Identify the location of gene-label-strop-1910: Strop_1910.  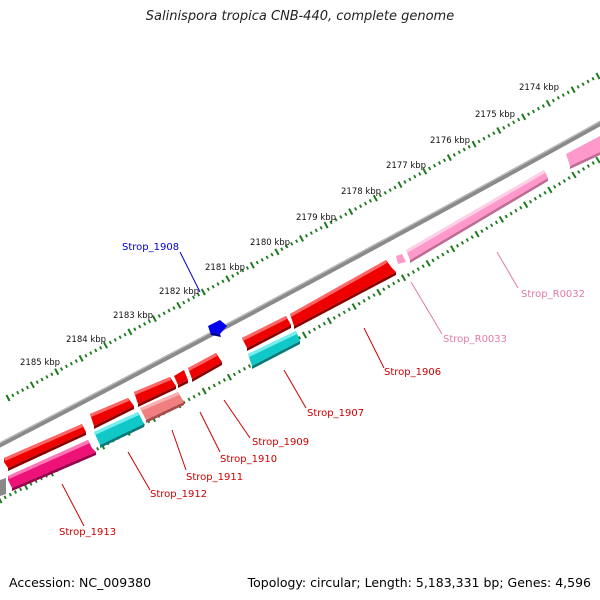
(248, 459).